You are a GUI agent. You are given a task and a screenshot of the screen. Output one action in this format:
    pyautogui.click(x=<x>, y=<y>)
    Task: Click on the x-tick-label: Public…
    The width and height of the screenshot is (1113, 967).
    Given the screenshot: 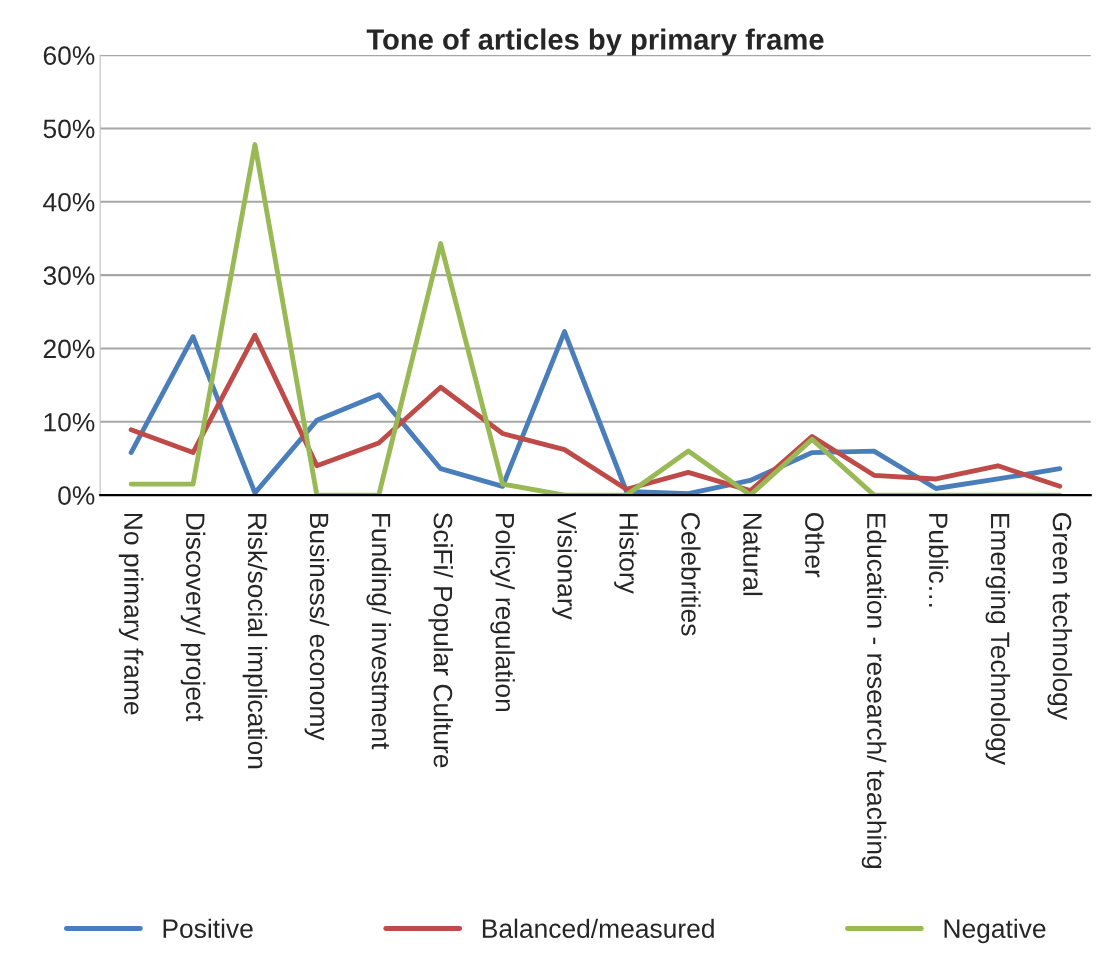 What is the action you would take?
    pyautogui.click(x=938, y=560)
    